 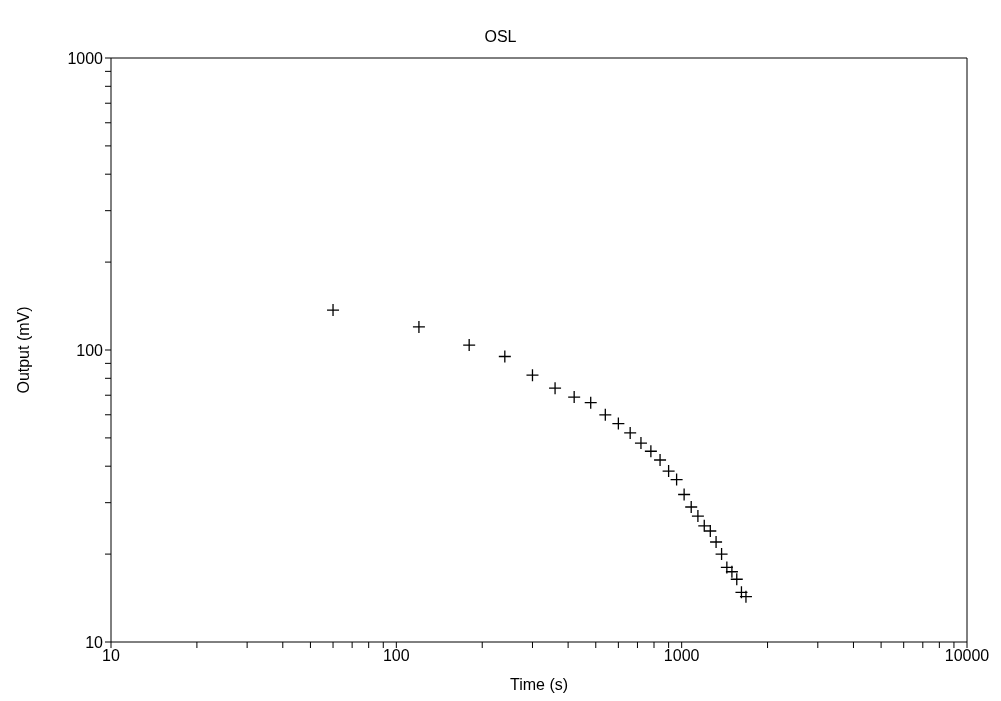 I want to click on y-tick-label: 1000, so click(x=85, y=58).